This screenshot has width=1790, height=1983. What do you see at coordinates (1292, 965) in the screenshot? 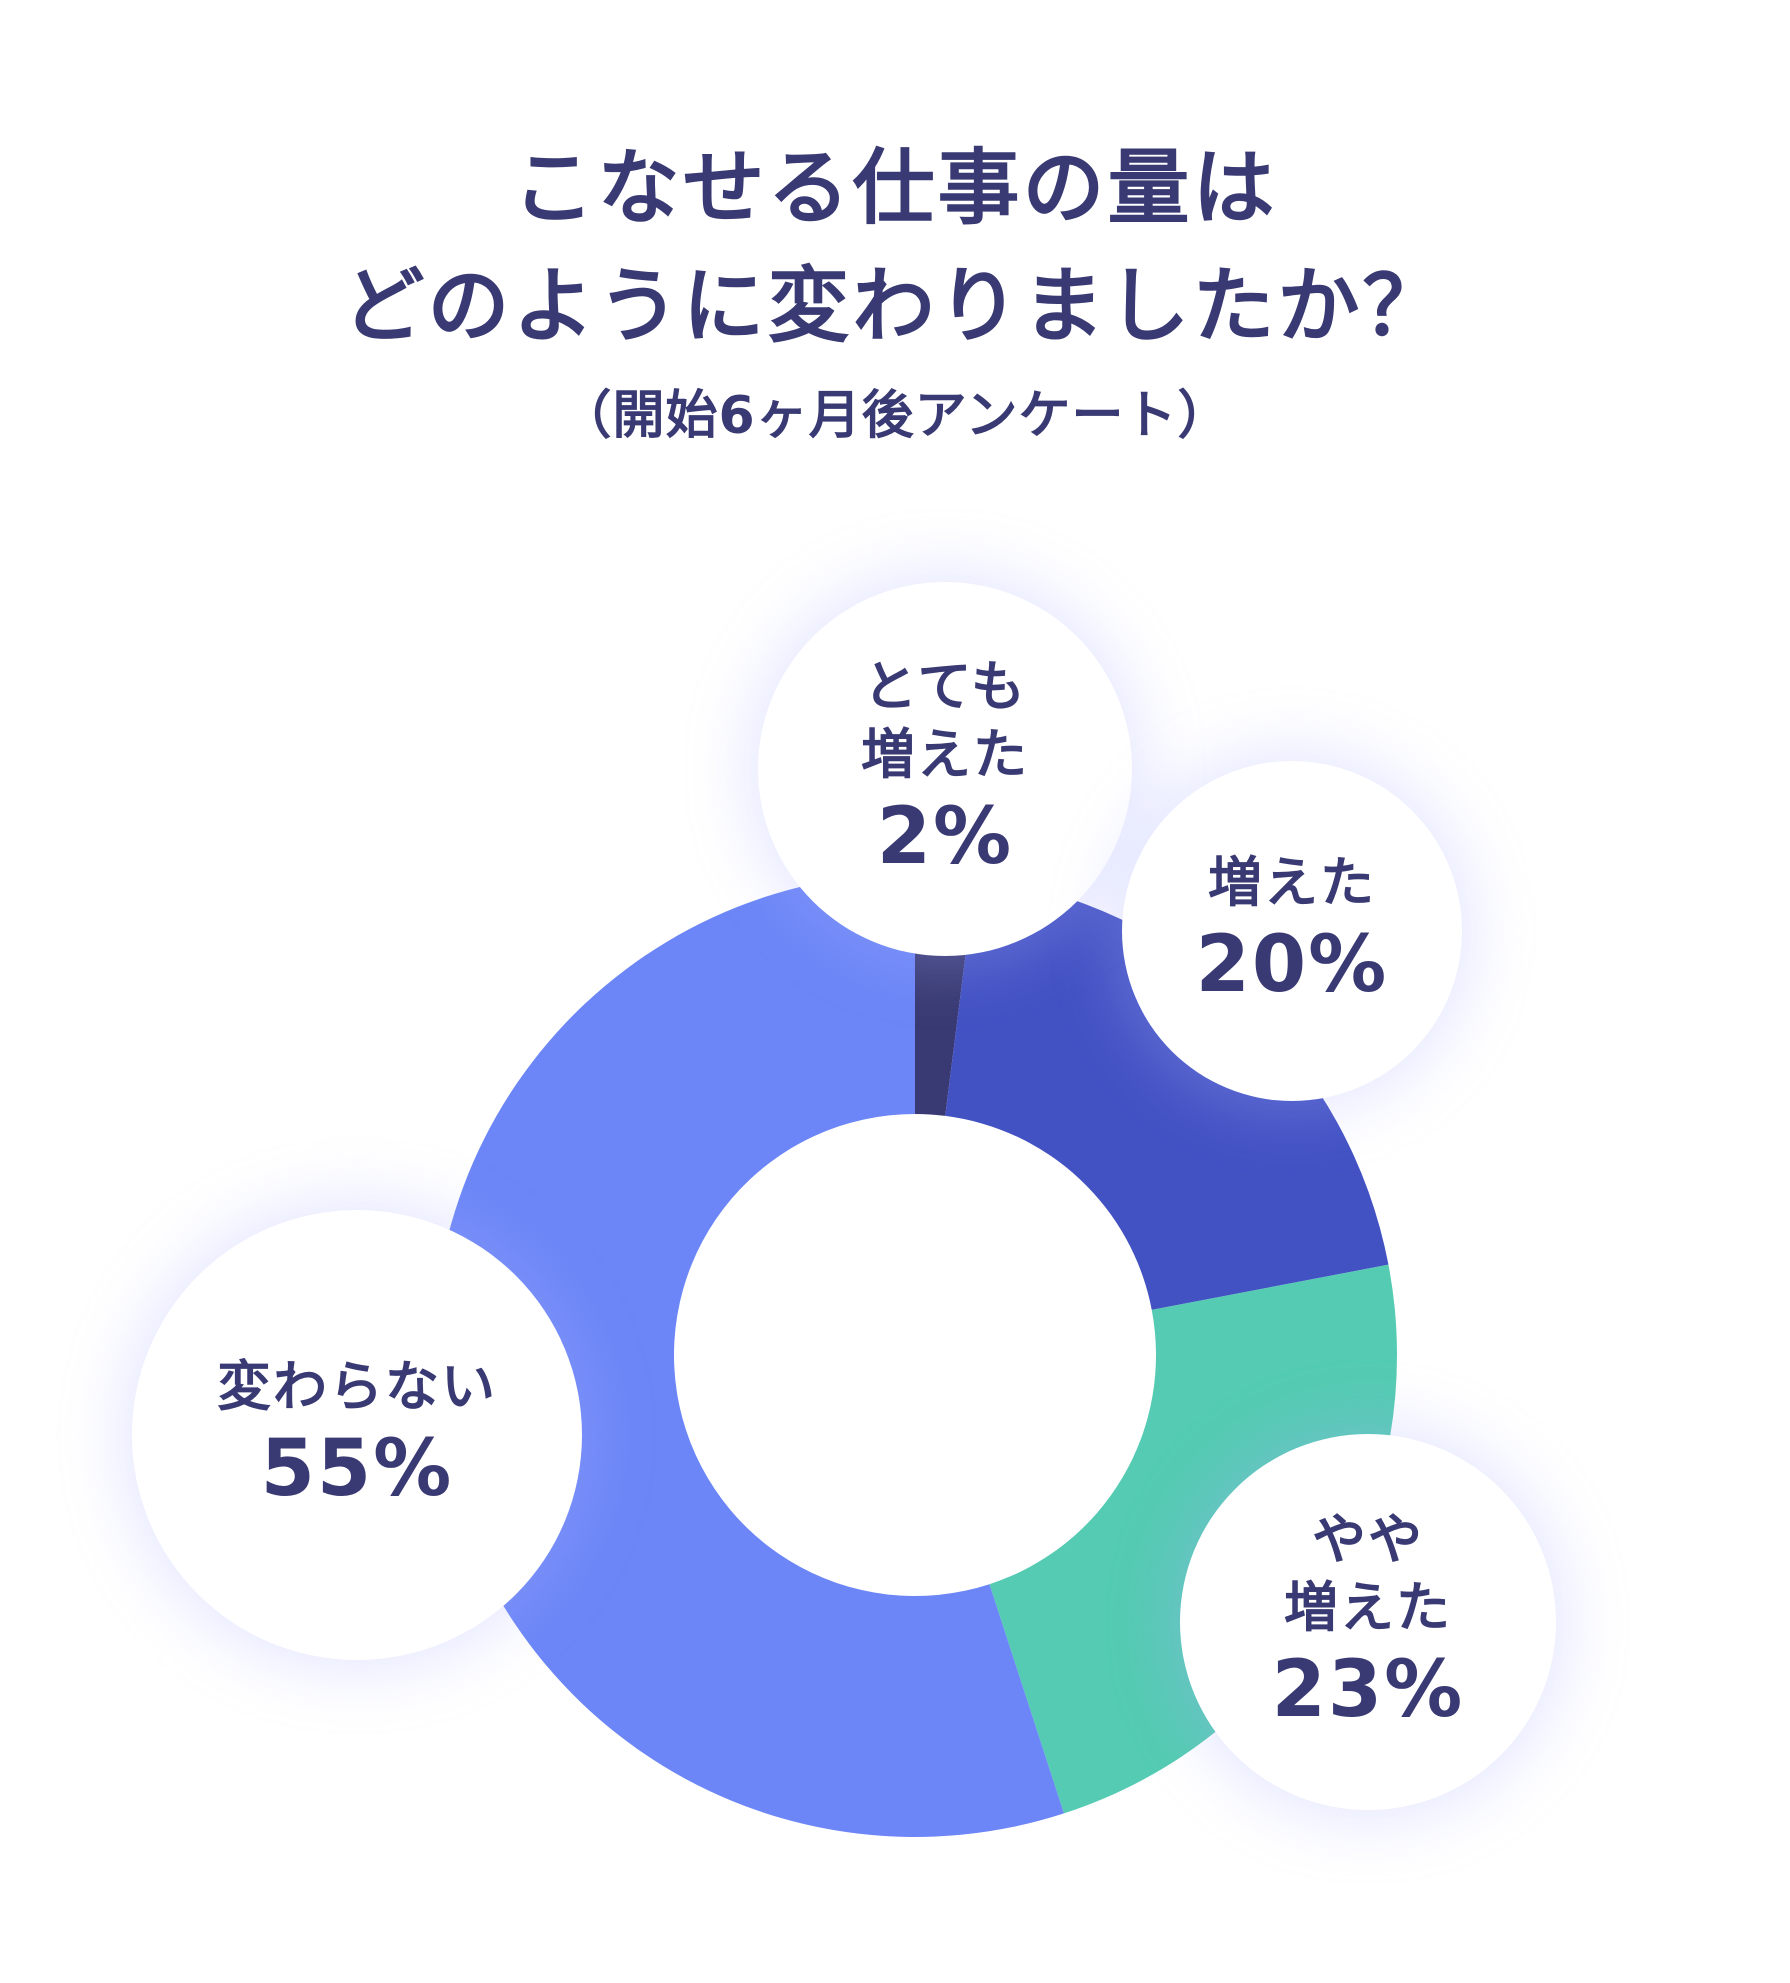
I see `slice-value-increased: 20%` at bounding box center [1292, 965].